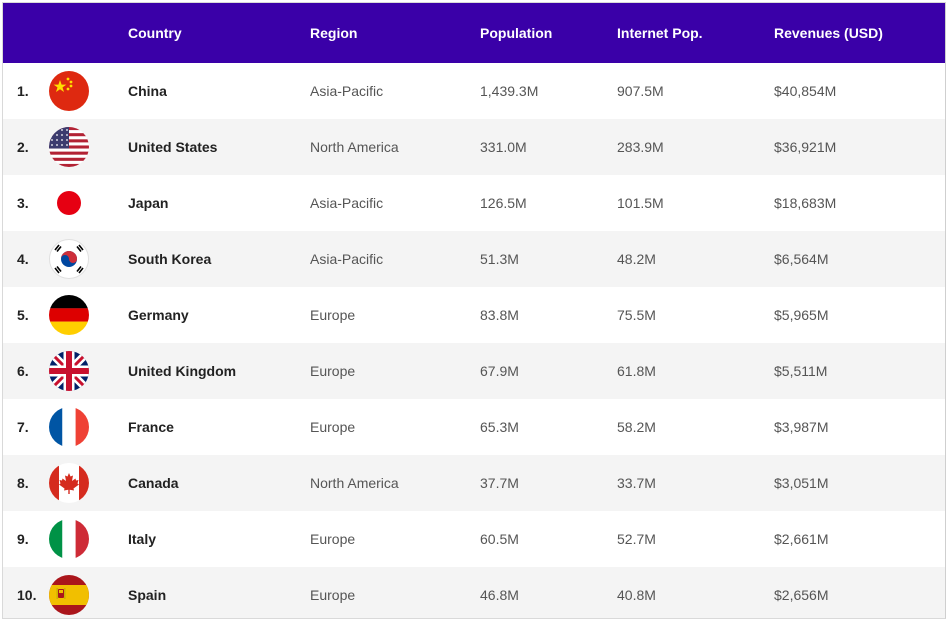 The image size is (948, 621). Describe the element at coordinates (148, 203) in the screenshot. I see `country-name: Japan` at that location.